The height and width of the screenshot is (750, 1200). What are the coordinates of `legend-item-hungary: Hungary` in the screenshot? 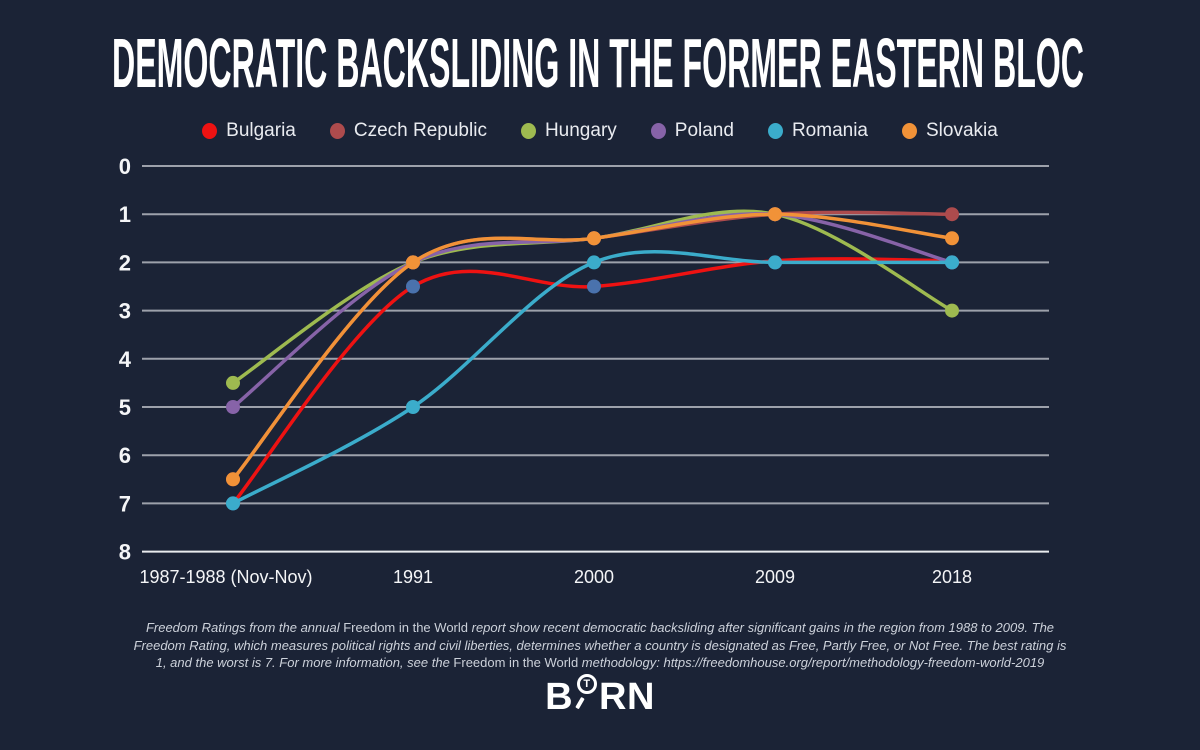 It's located at (568, 131).